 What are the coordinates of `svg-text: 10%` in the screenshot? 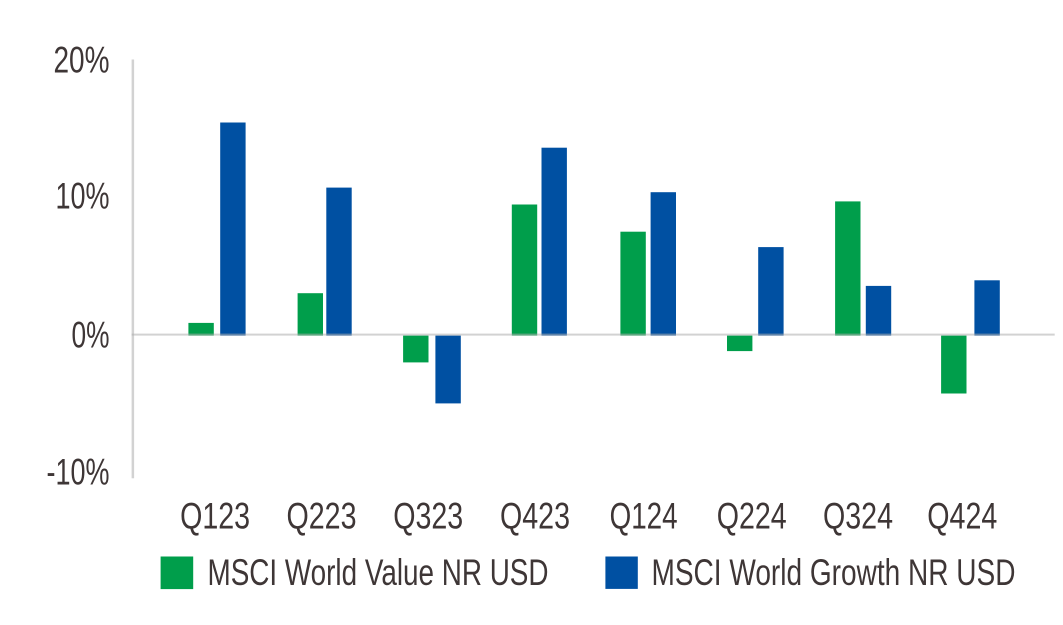 It's located at (83, 196).